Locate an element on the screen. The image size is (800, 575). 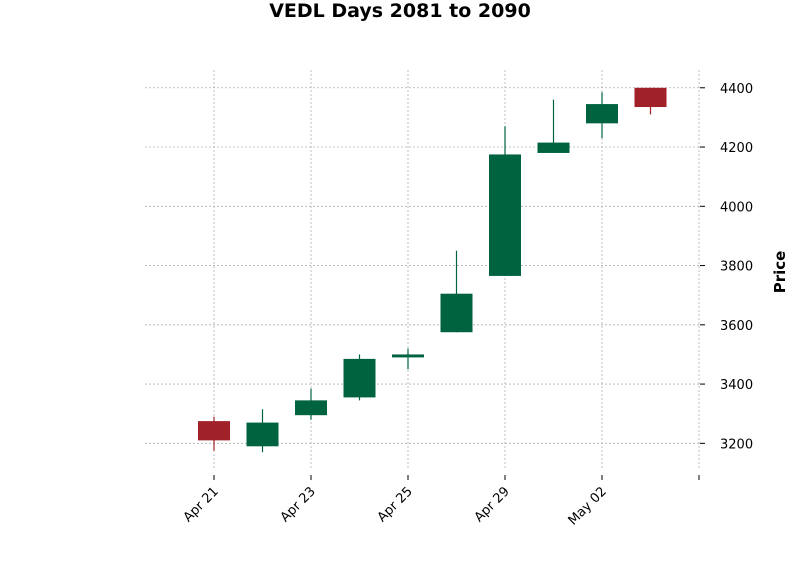
y-tick-label: 3800 is located at coordinates (736, 267).